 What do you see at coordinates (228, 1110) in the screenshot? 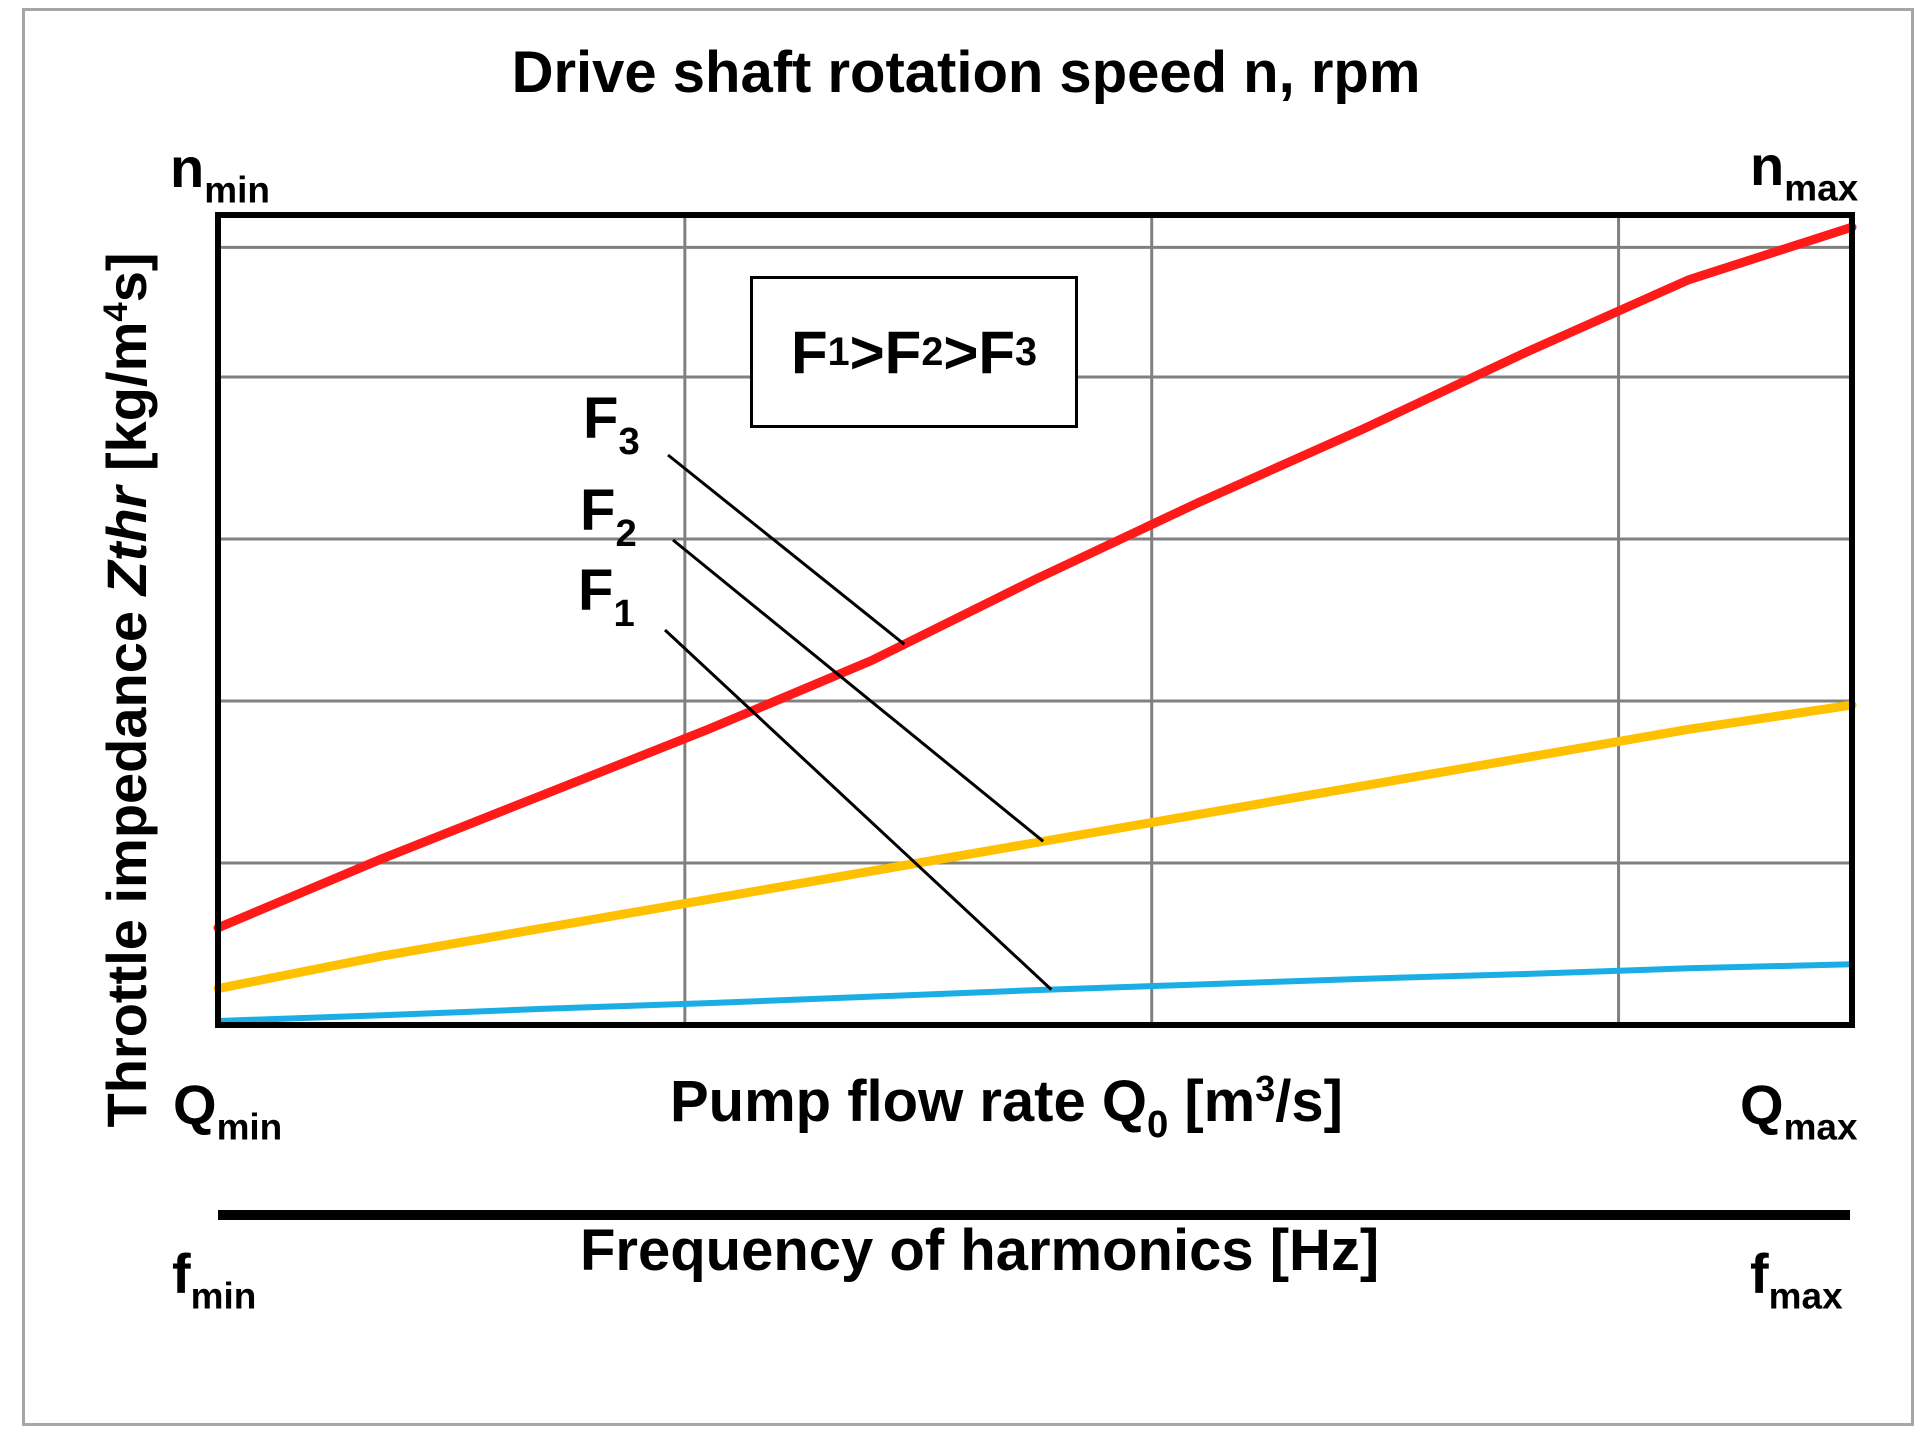
I see `x-axis-min-label: Qmin` at bounding box center [228, 1110].